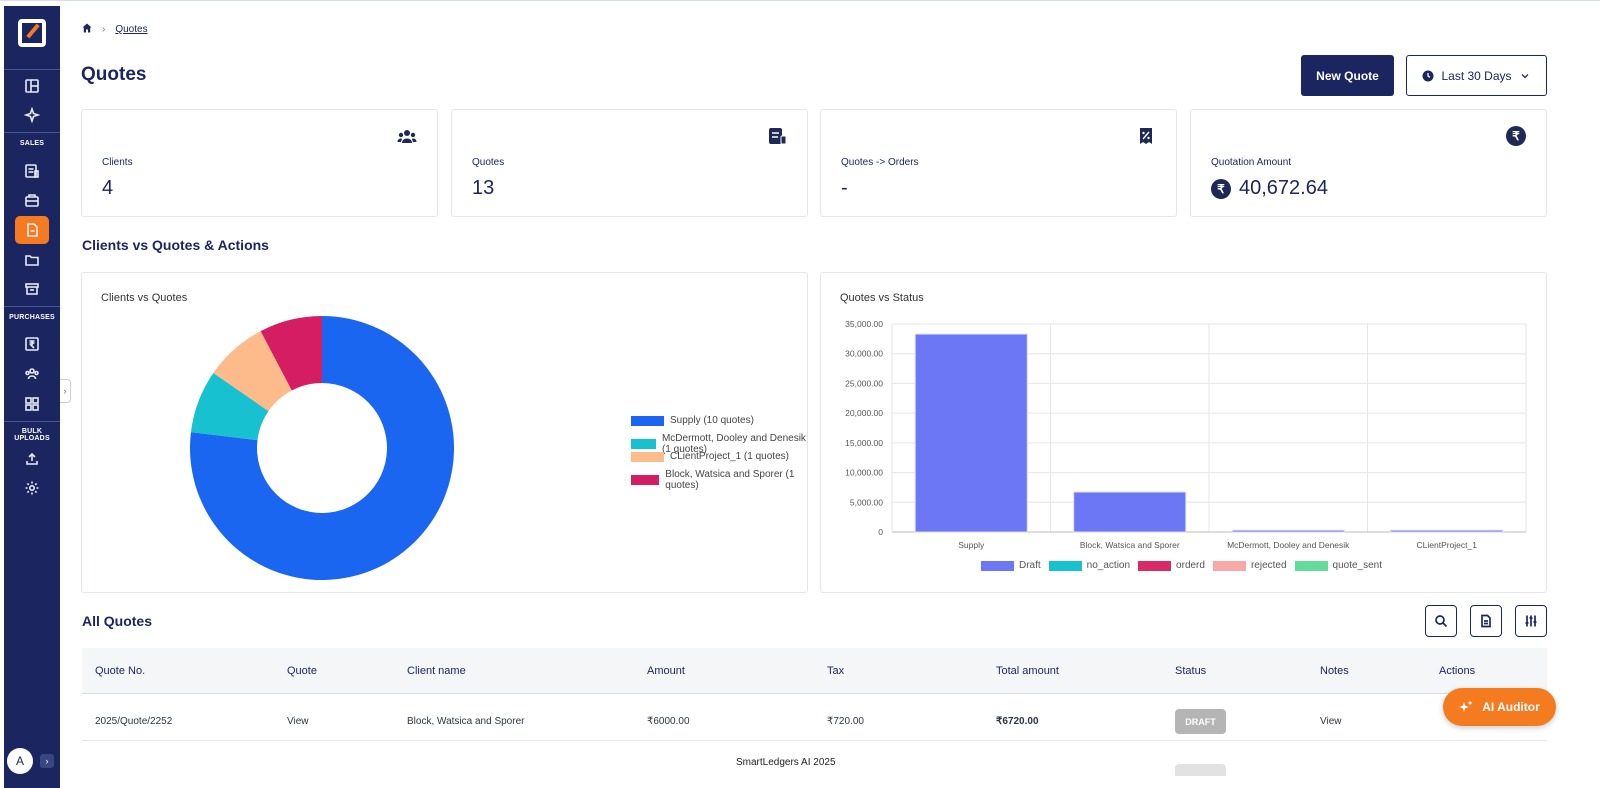  Describe the element at coordinates (1368, 163) in the screenshot. I see `stat-card-quotation-amount: ₹ Quotation Amount ₹ 40,672.64` at that location.